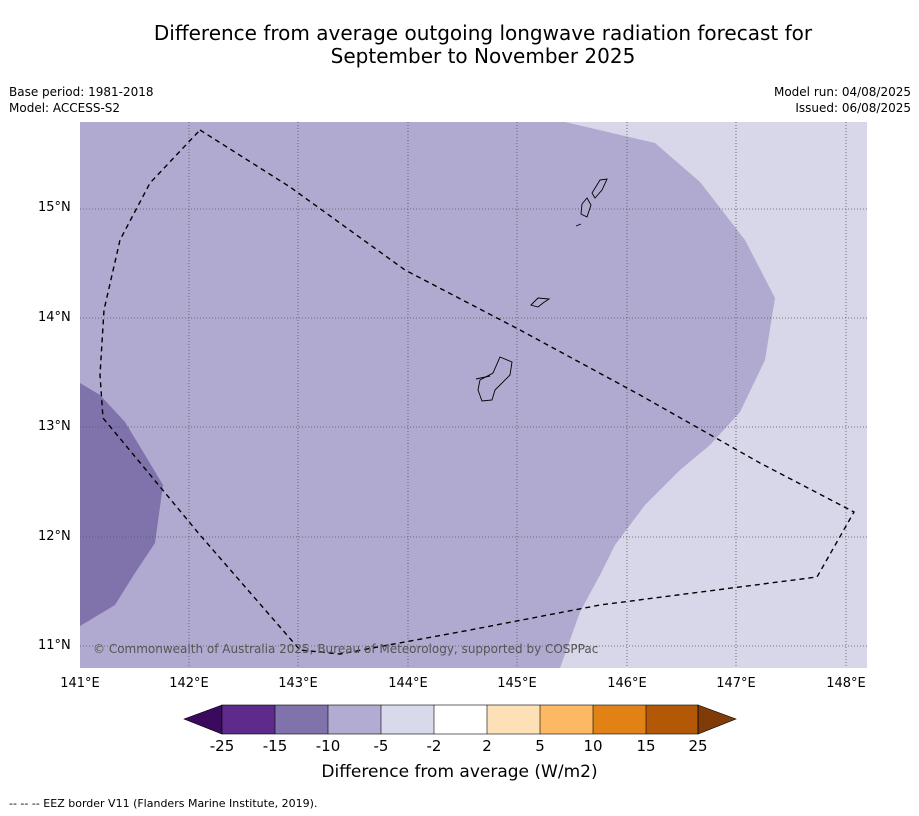  I want to click on model-run: Model run: 04/08/2025, so click(842, 92).